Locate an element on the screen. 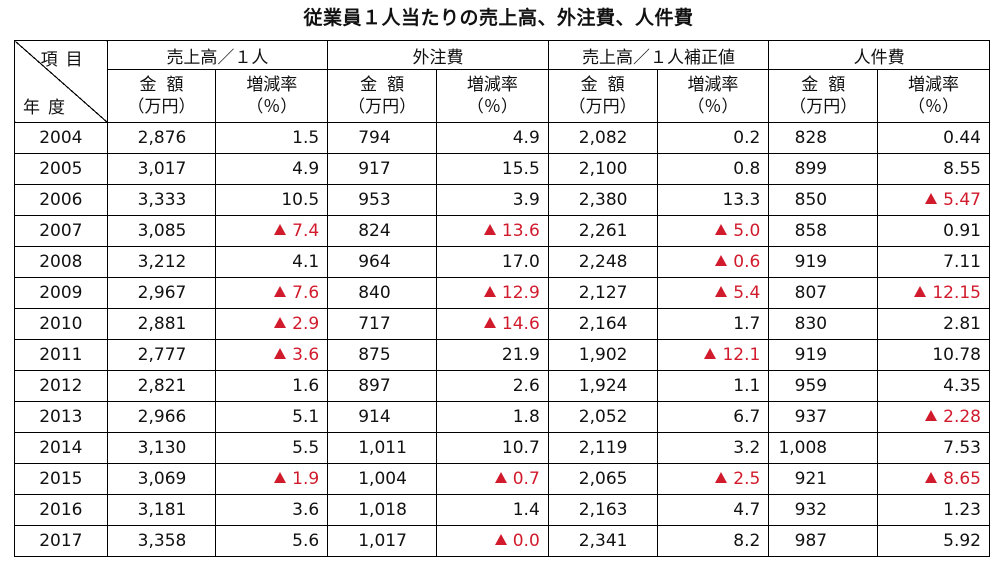 This screenshot has width=997, height=569. rate-value: 21.9 is located at coordinates (520, 355).